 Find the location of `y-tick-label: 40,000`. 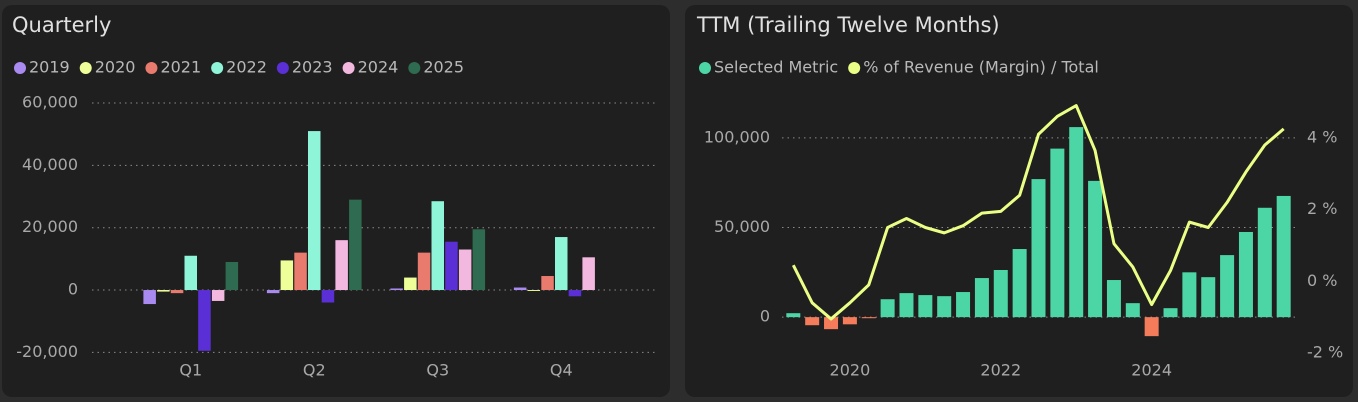

y-tick-label: 40,000 is located at coordinates (50, 164).